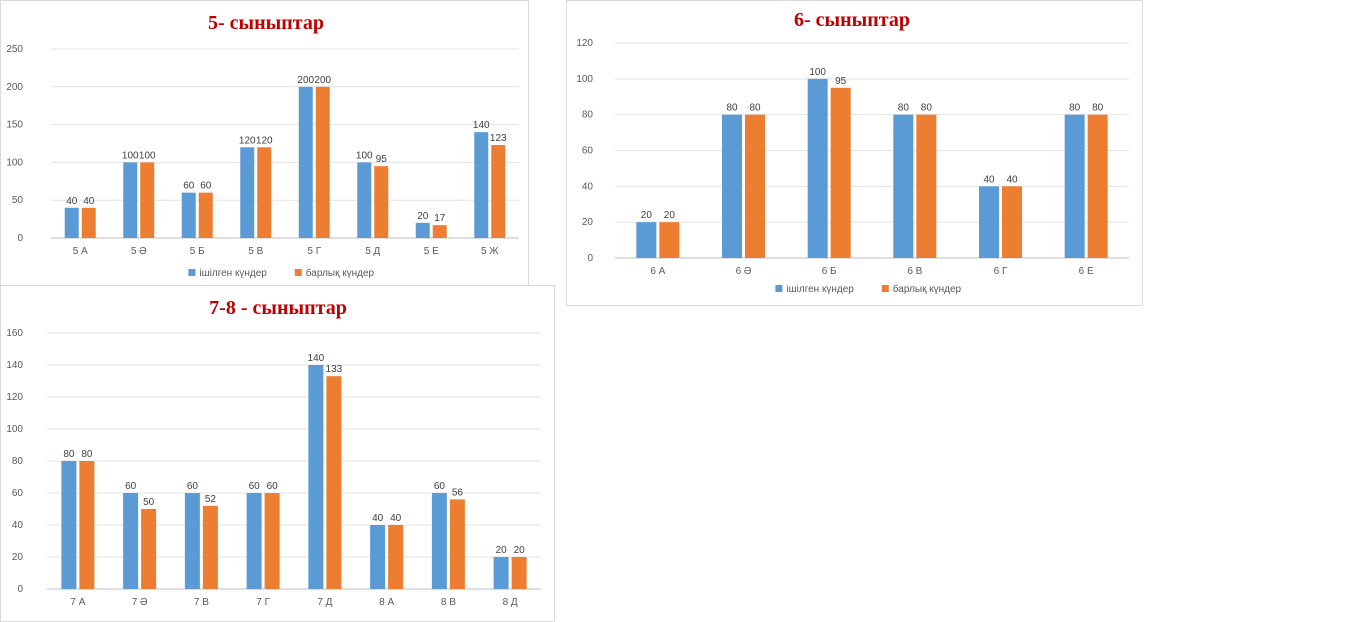  What do you see at coordinates (298, 272) in the screenshot?
I see `chart-5-legend-swatch` at bounding box center [298, 272].